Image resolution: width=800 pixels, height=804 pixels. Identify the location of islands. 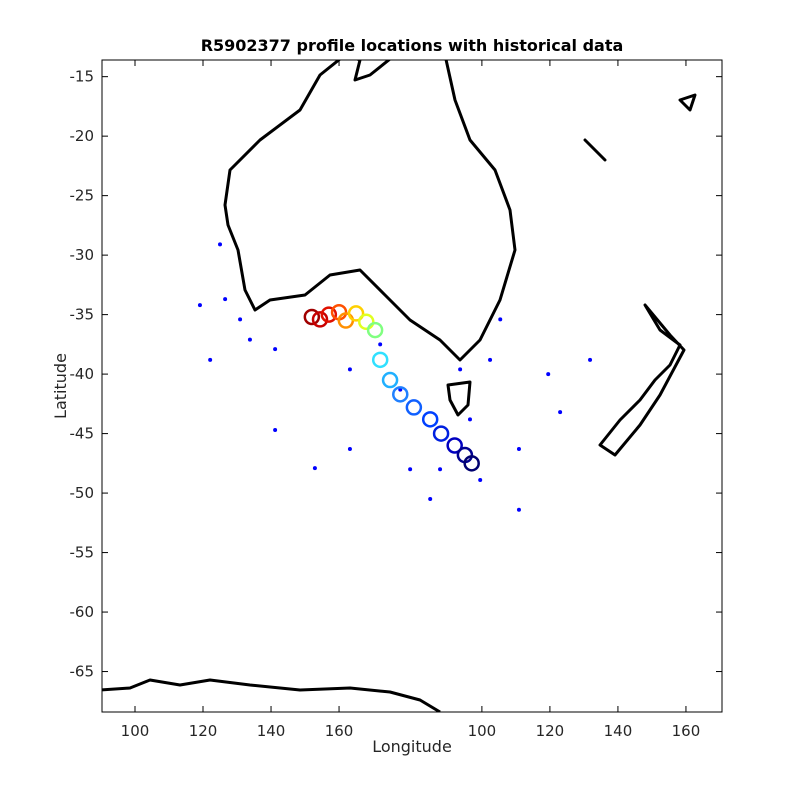
(640, 127).